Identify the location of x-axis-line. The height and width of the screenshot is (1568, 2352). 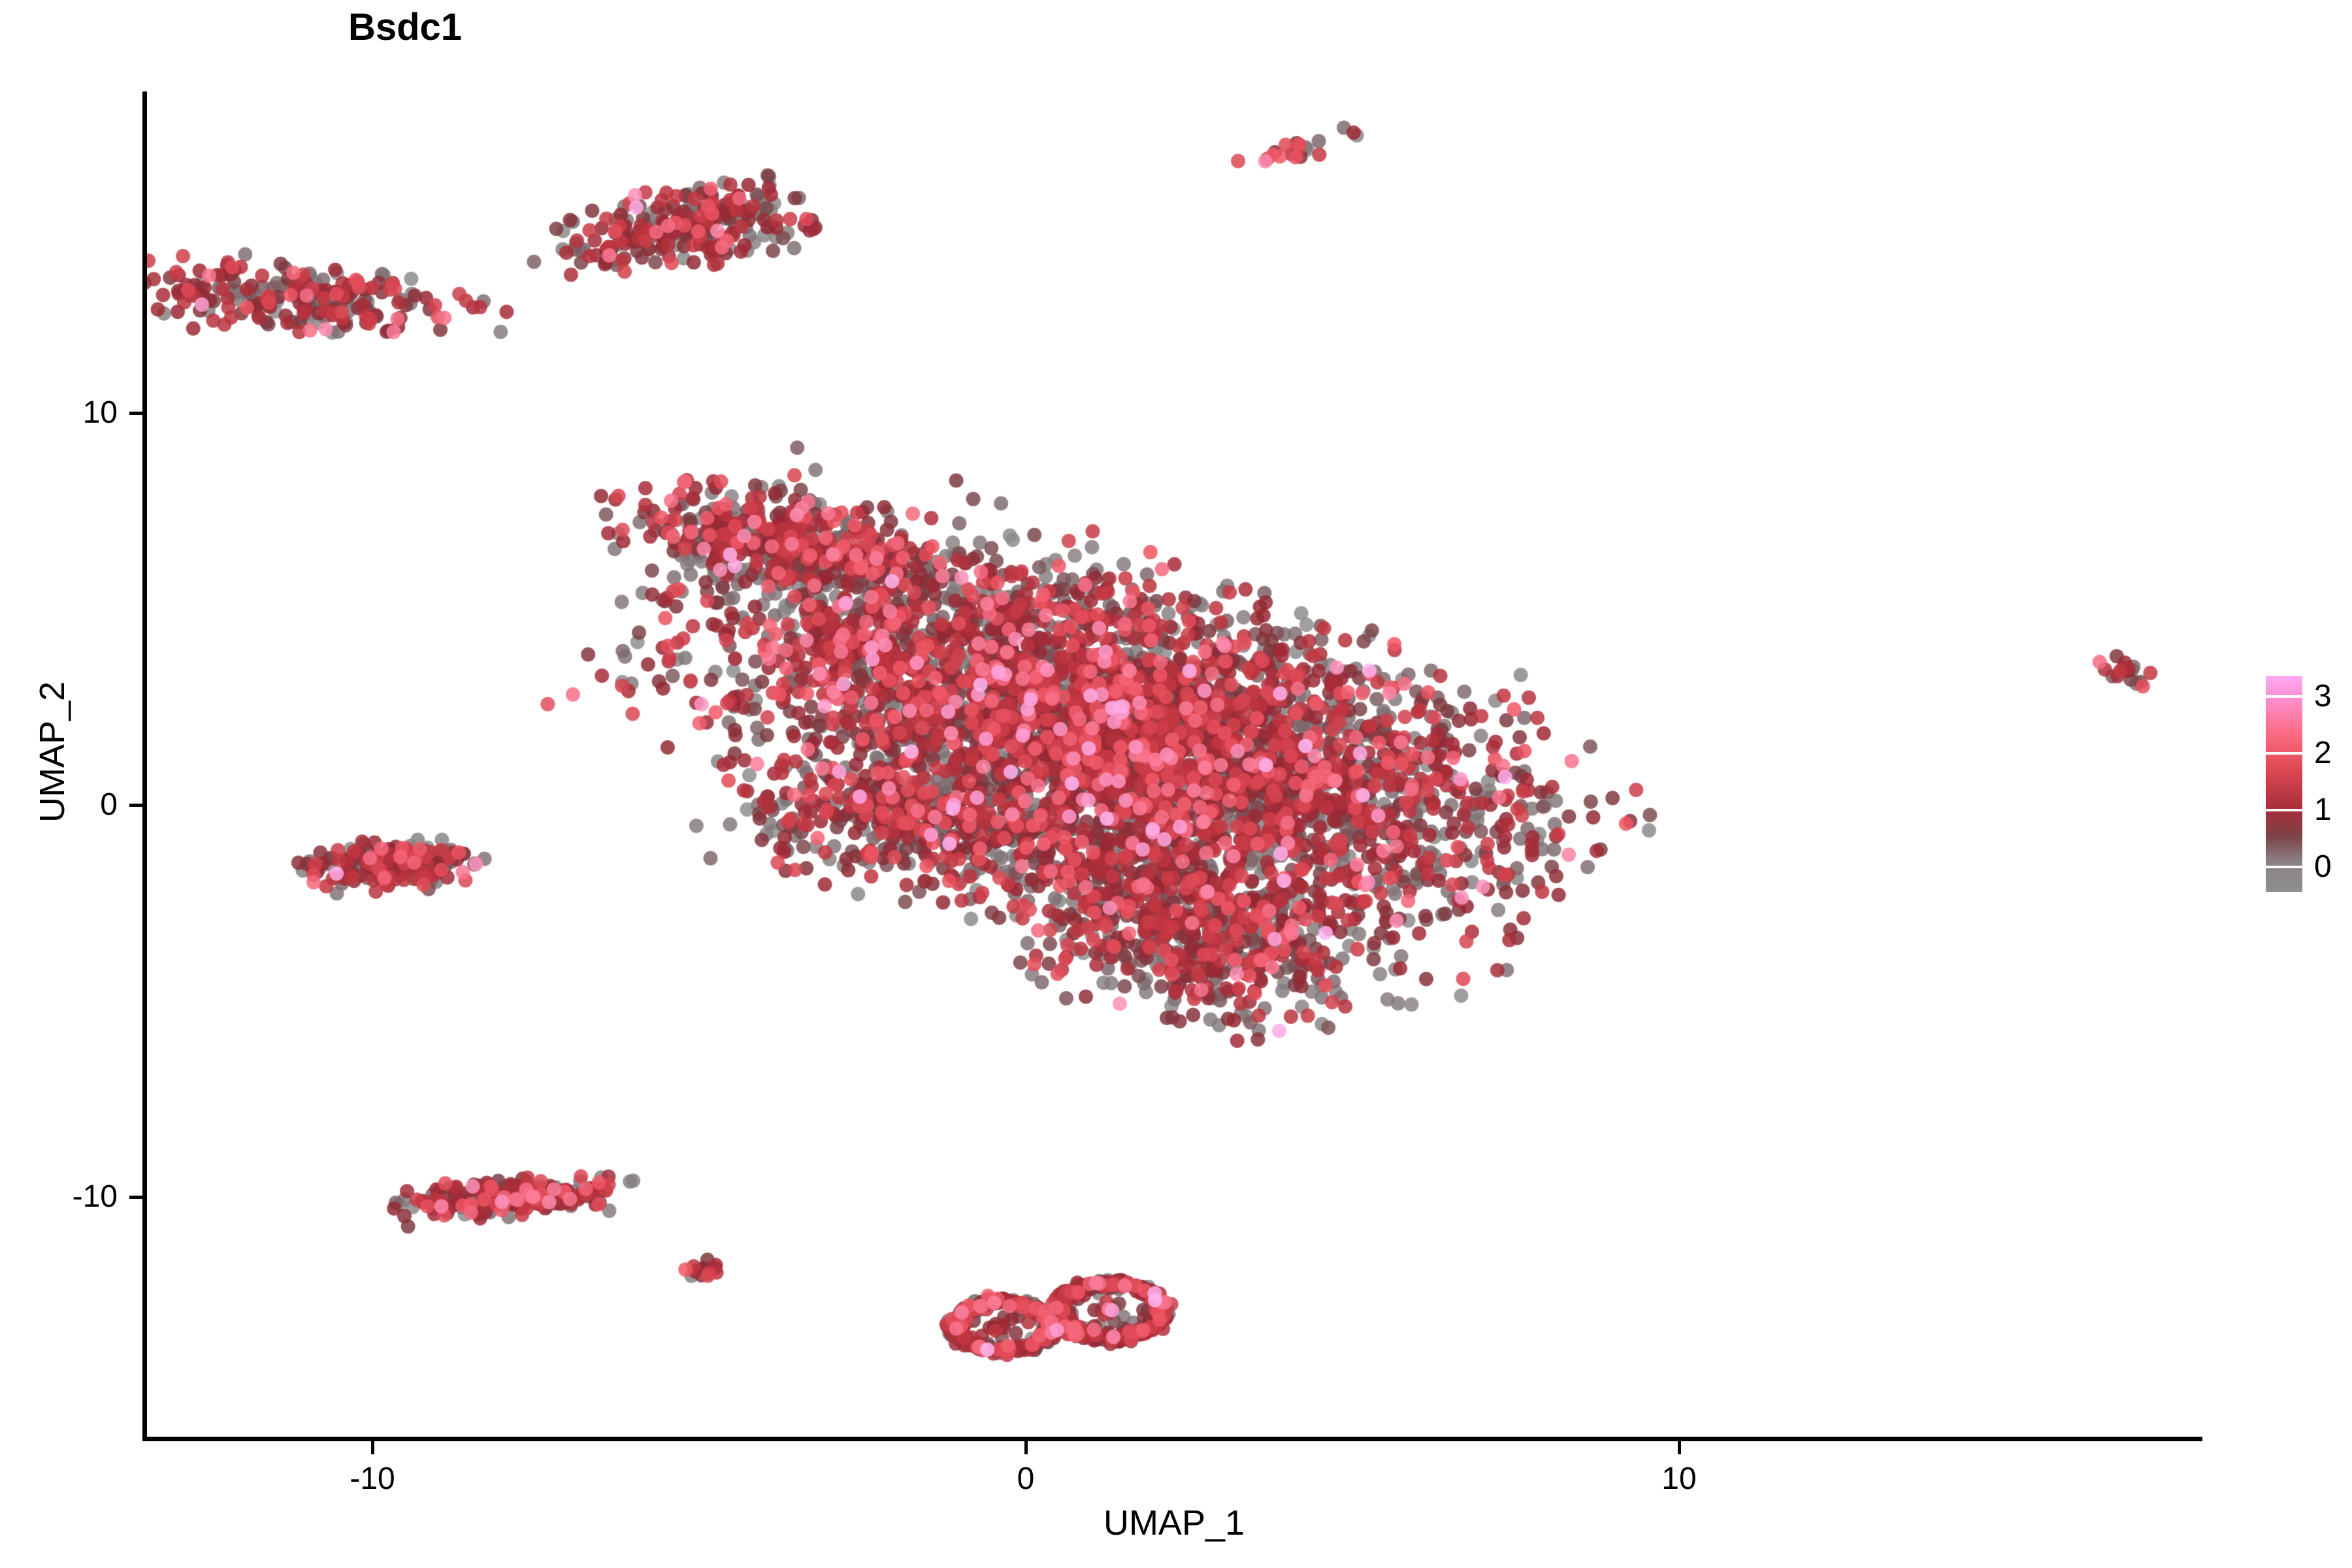
(1172, 1439).